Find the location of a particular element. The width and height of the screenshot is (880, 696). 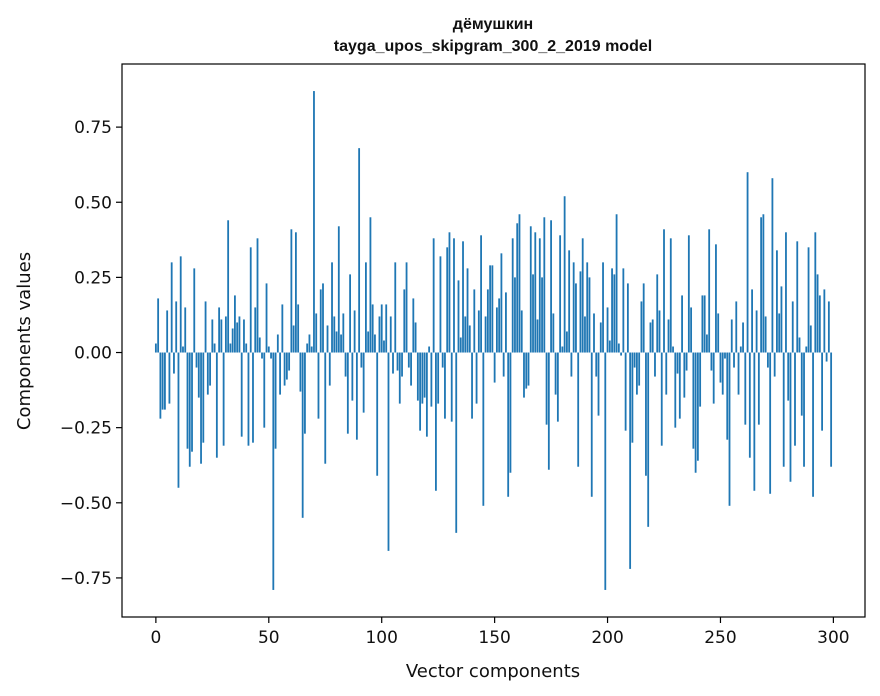

y-tick-label: −0.25 is located at coordinates (86, 429).